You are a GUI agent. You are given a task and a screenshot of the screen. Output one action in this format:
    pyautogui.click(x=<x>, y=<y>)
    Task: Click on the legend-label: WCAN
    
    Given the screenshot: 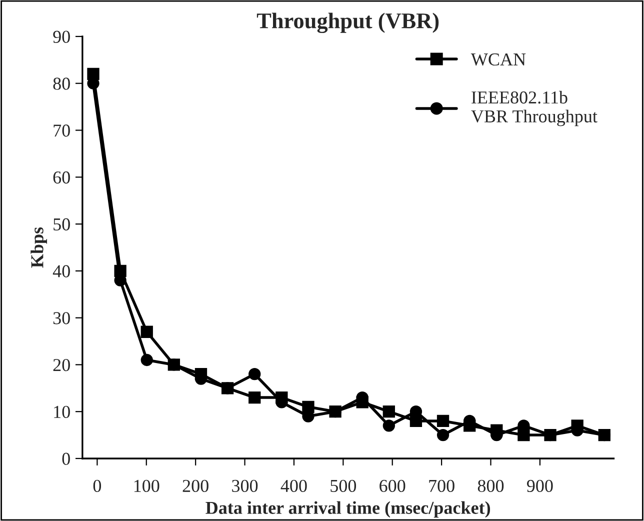 What is the action you would take?
    pyautogui.click(x=498, y=59)
    